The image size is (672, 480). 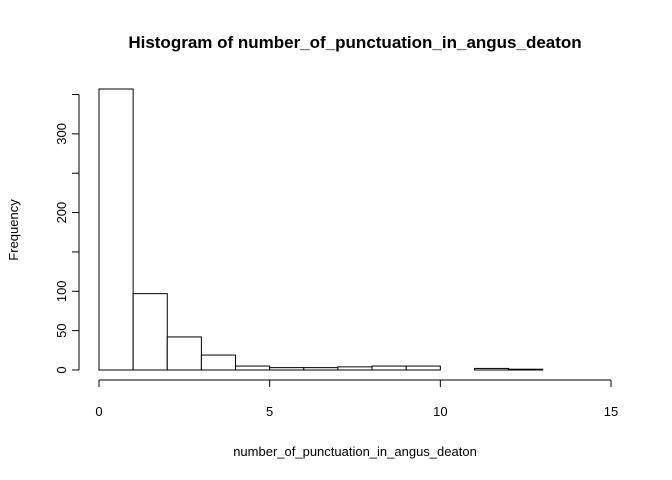 What do you see at coordinates (355, 451) in the screenshot?
I see `x-axis-label: number_of_punctuation_in_angus_deaton` at bounding box center [355, 451].